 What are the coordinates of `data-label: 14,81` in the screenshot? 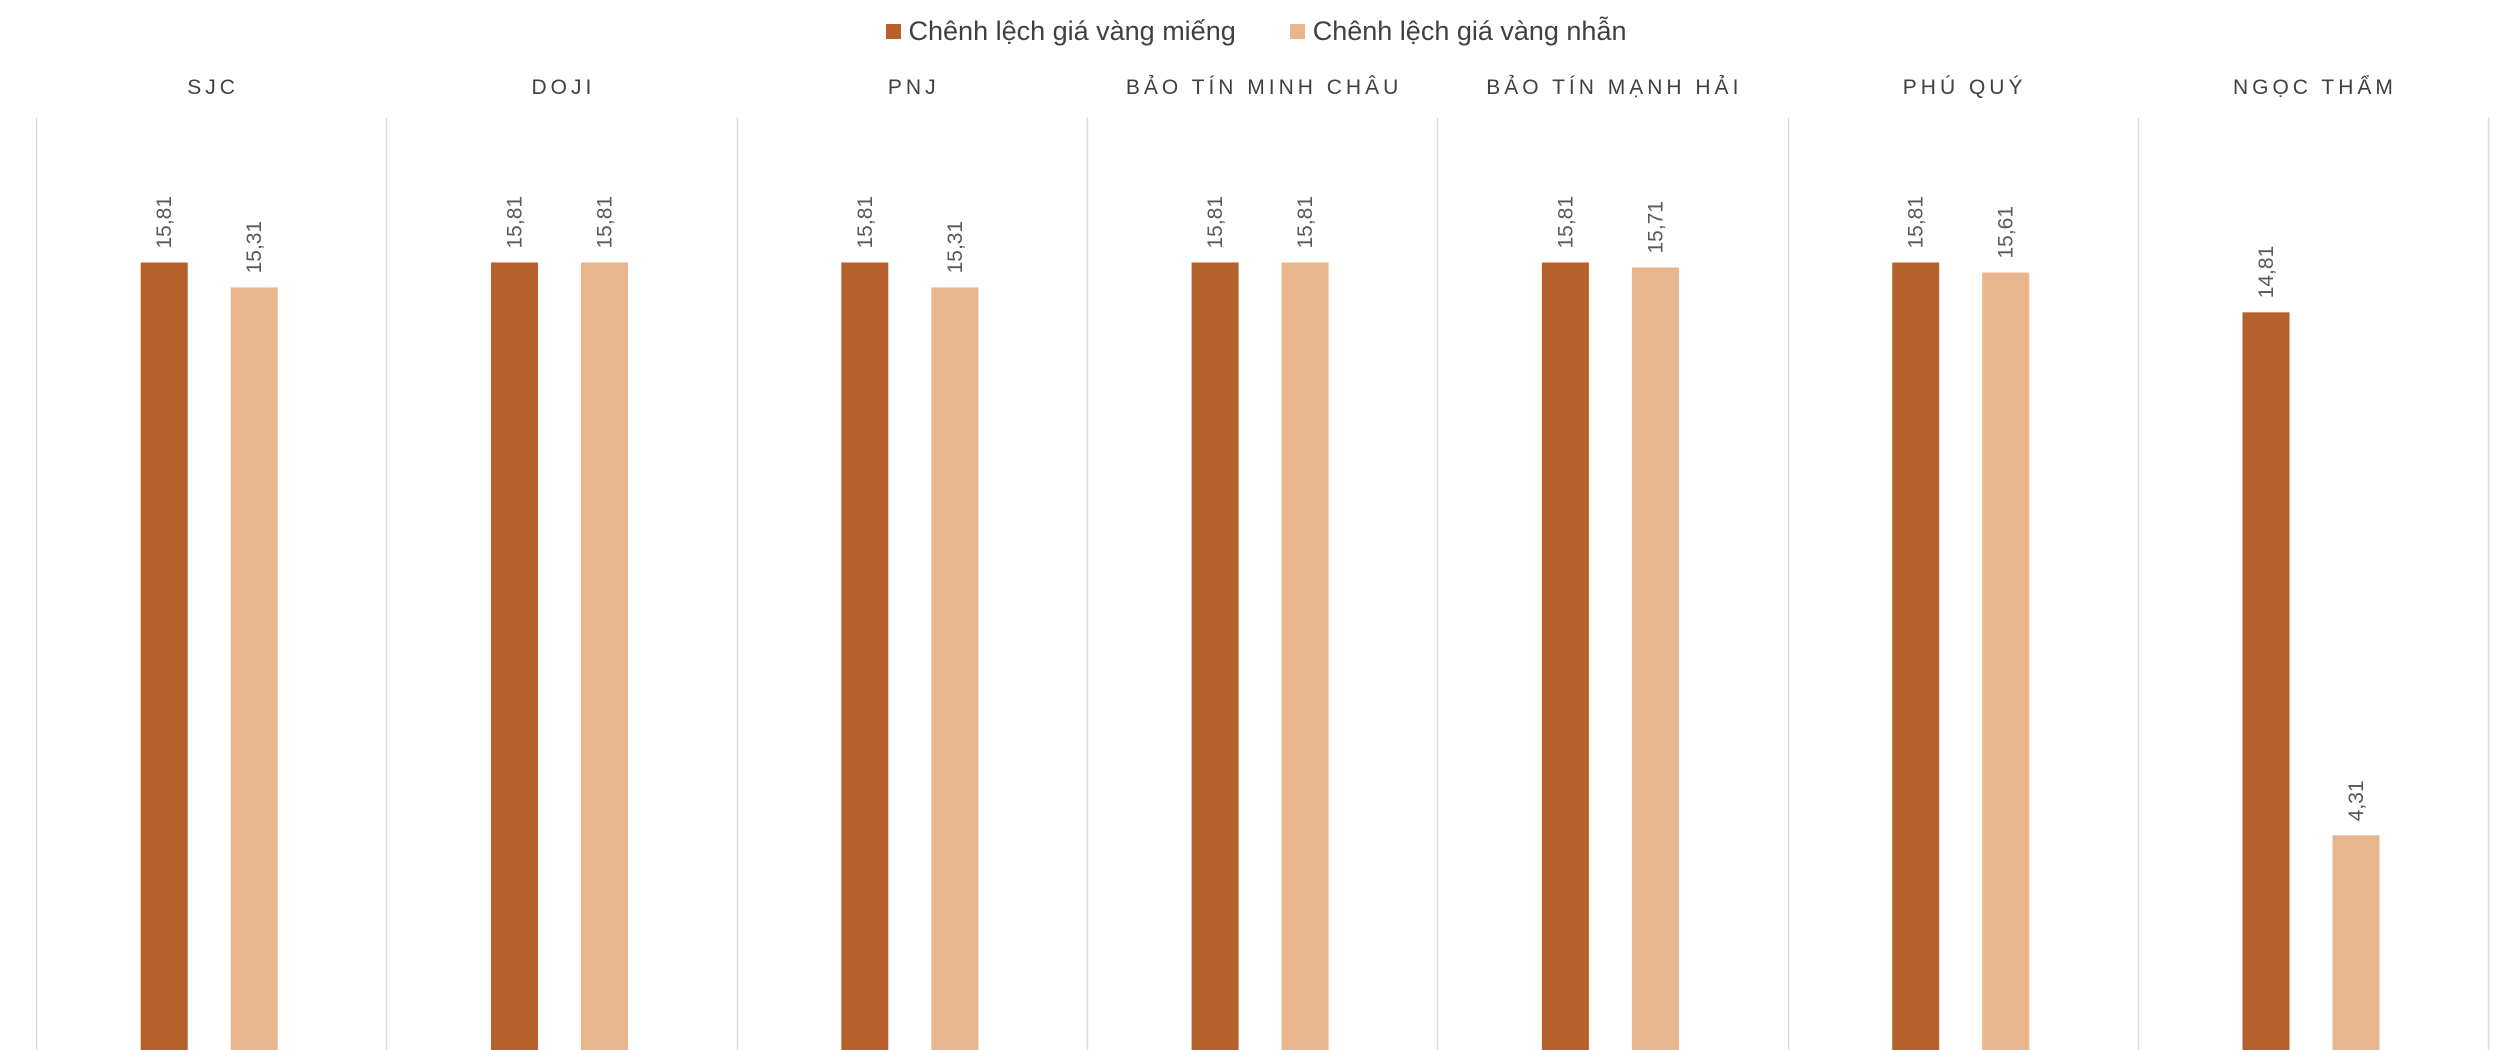 It's located at (2266, 272).